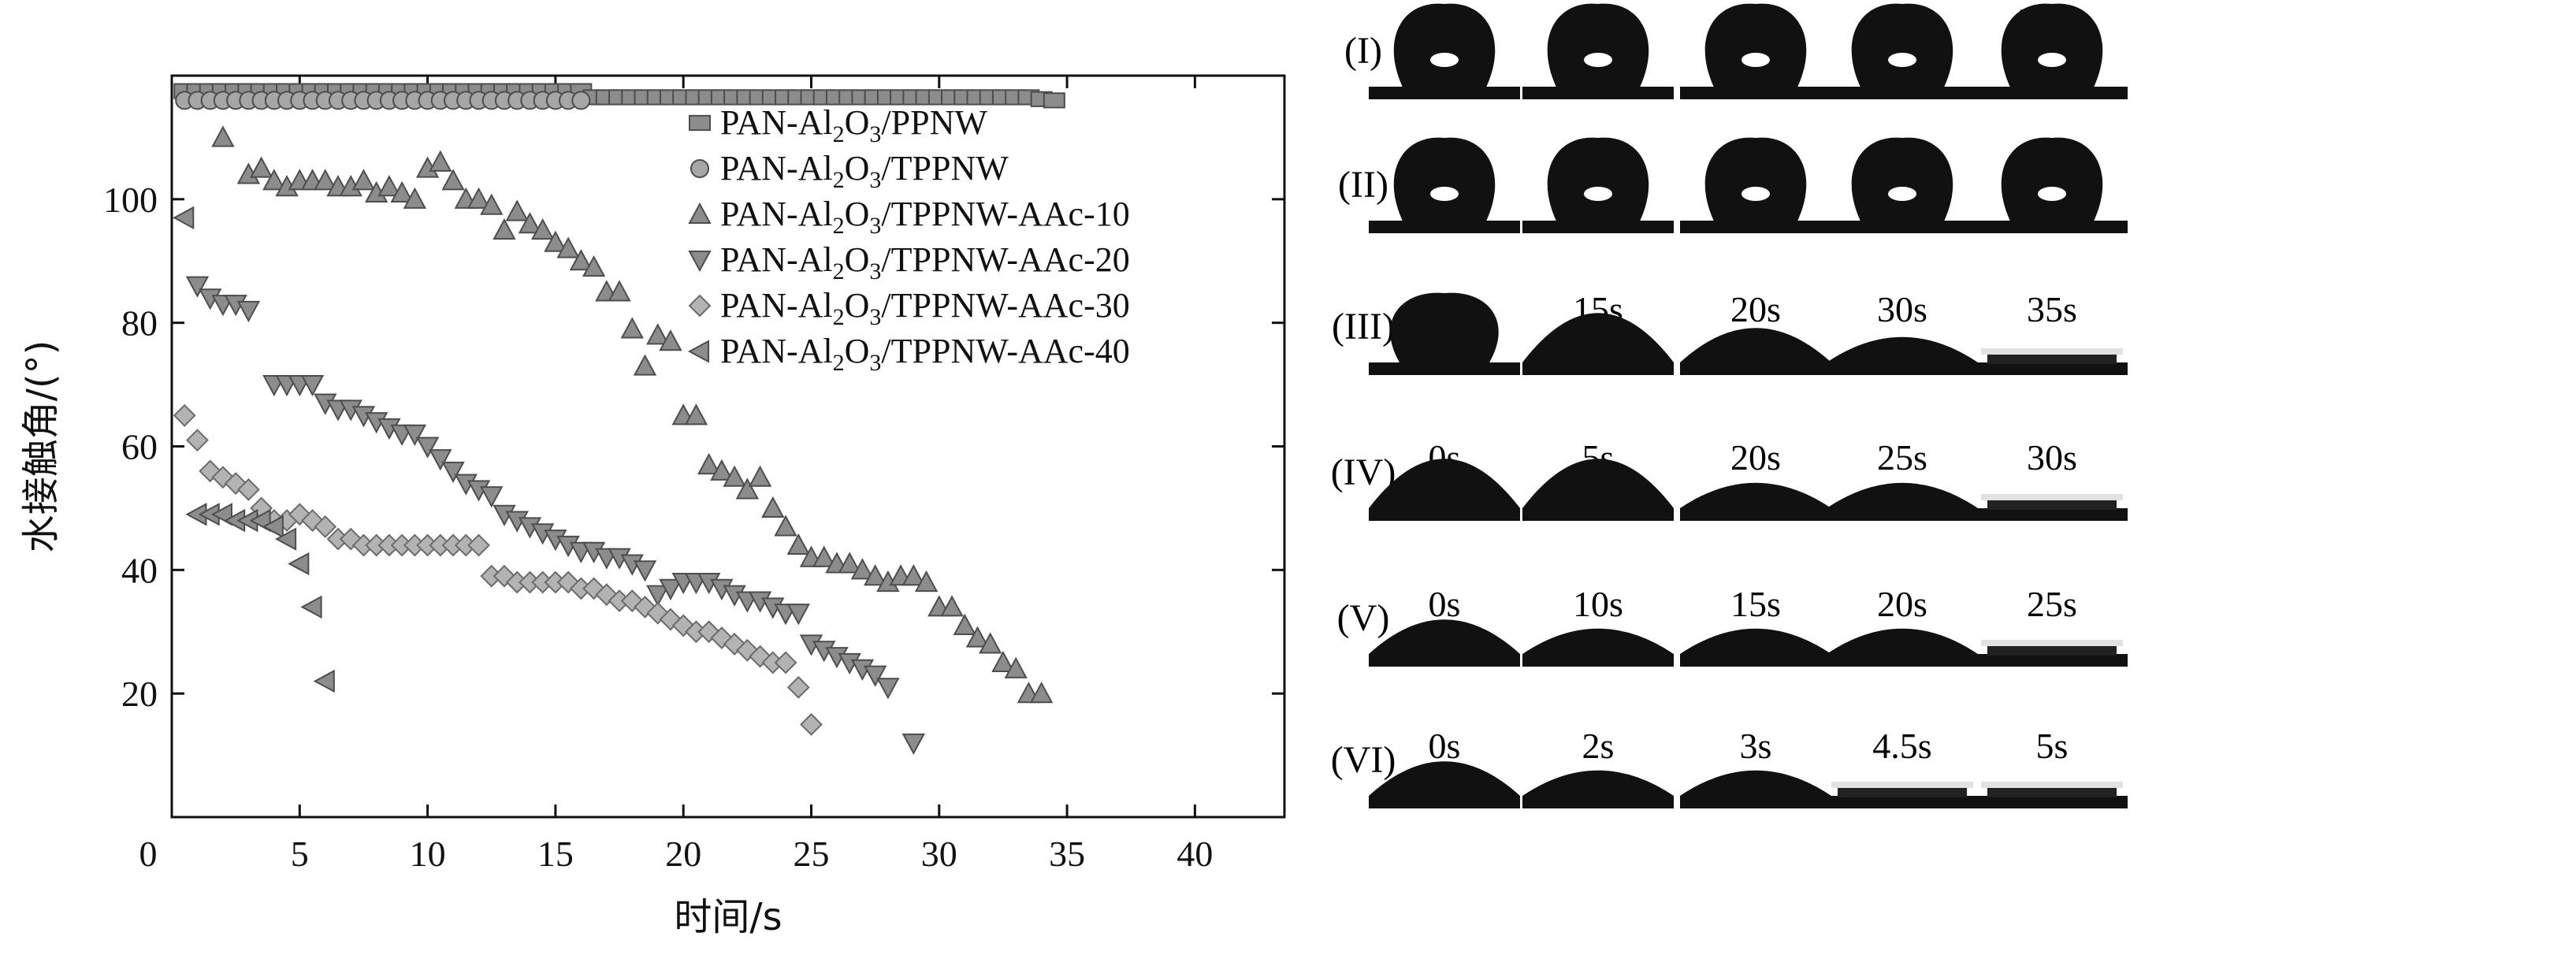 Image resolution: width=2576 pixels, height=955 pixels. What do you see at coordinates (1445, 746) in the screenshot?
I see `time-label: 0s` at bounding box center [1445, 746].